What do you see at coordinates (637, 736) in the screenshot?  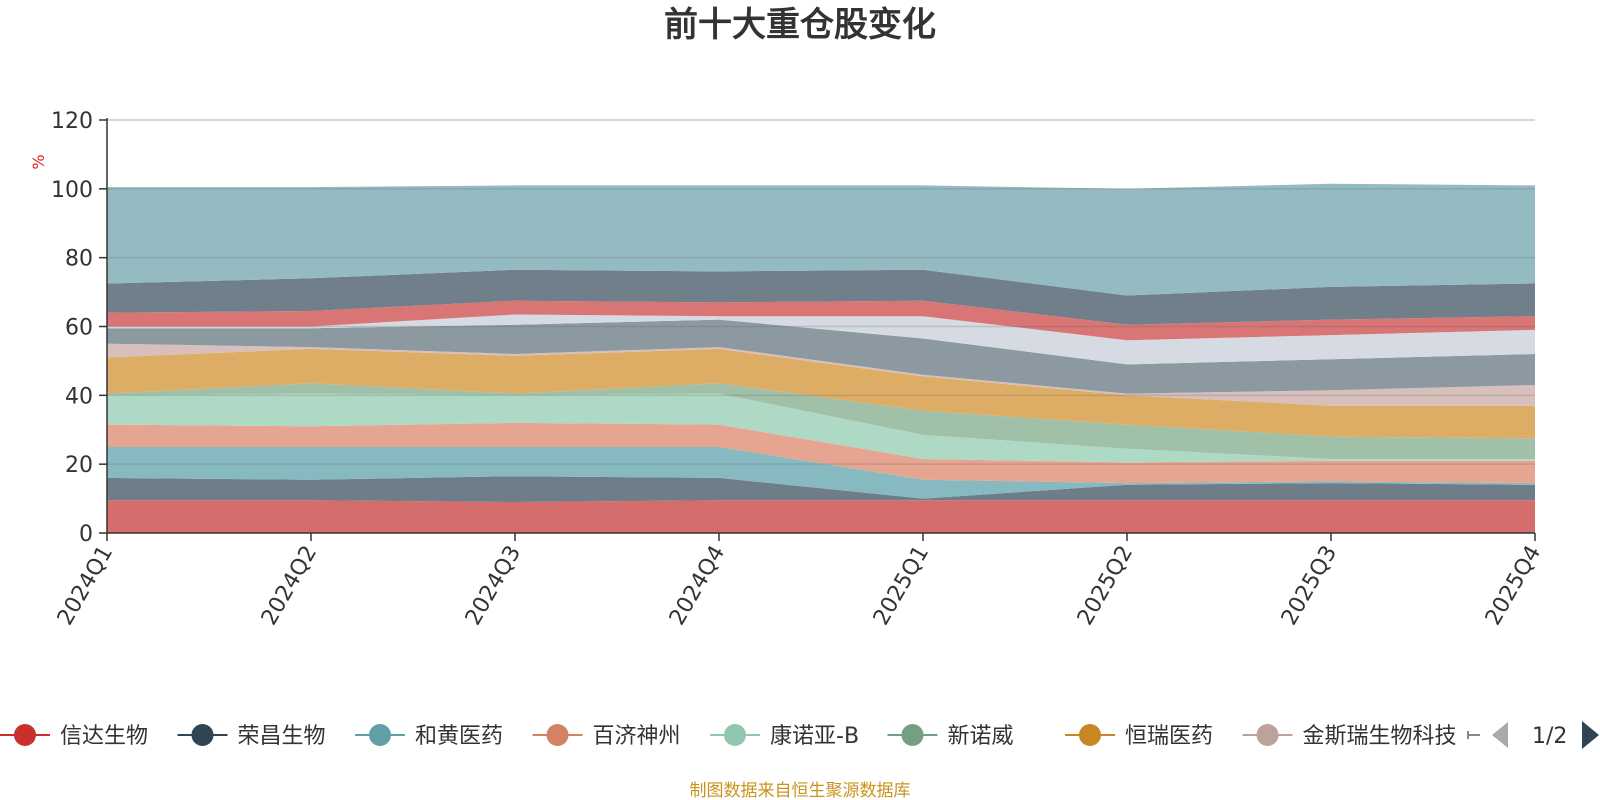 I see `legend-label: 百济神州` at bounding box center [637, 736].